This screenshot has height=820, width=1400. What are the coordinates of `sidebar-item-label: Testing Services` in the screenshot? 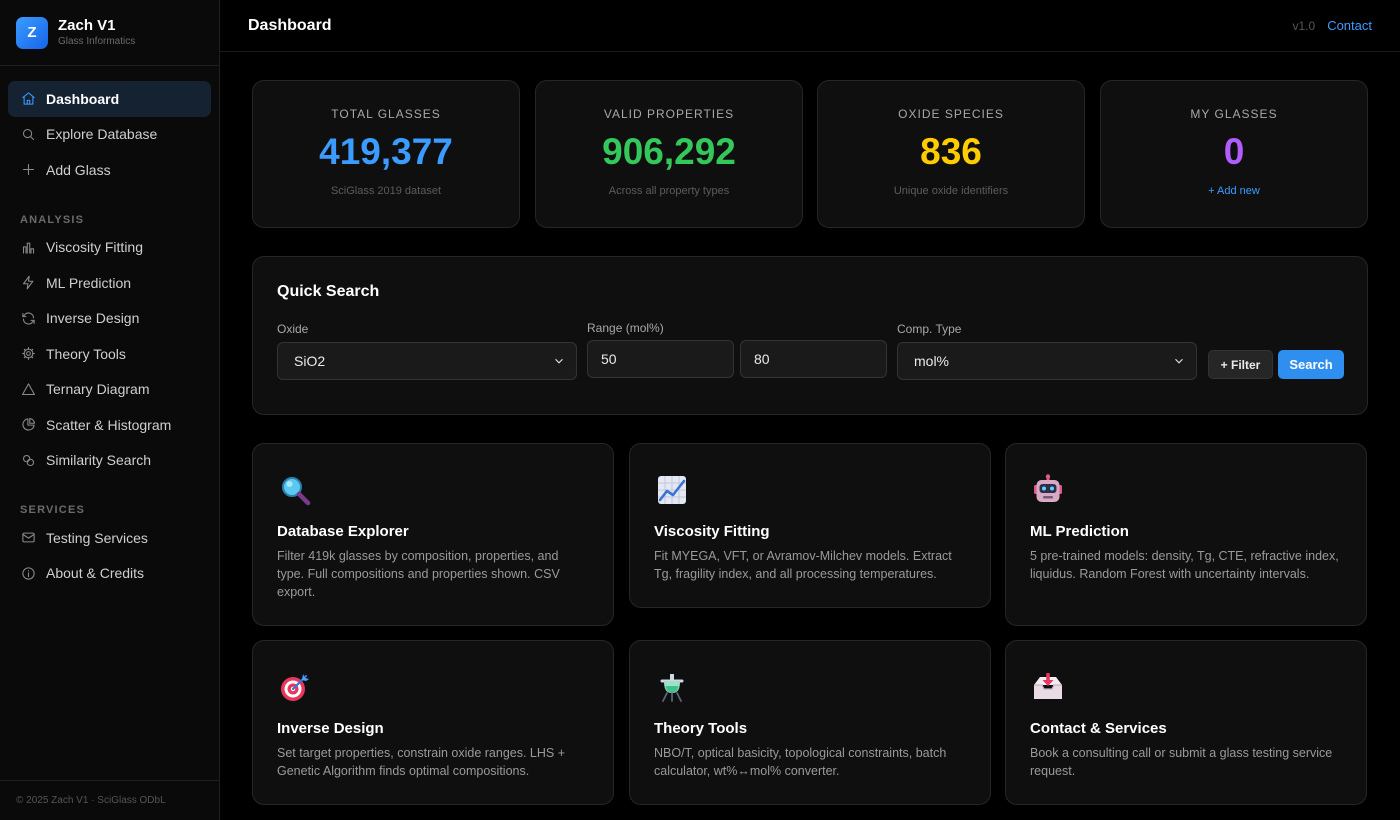 It's located at (97, 537).